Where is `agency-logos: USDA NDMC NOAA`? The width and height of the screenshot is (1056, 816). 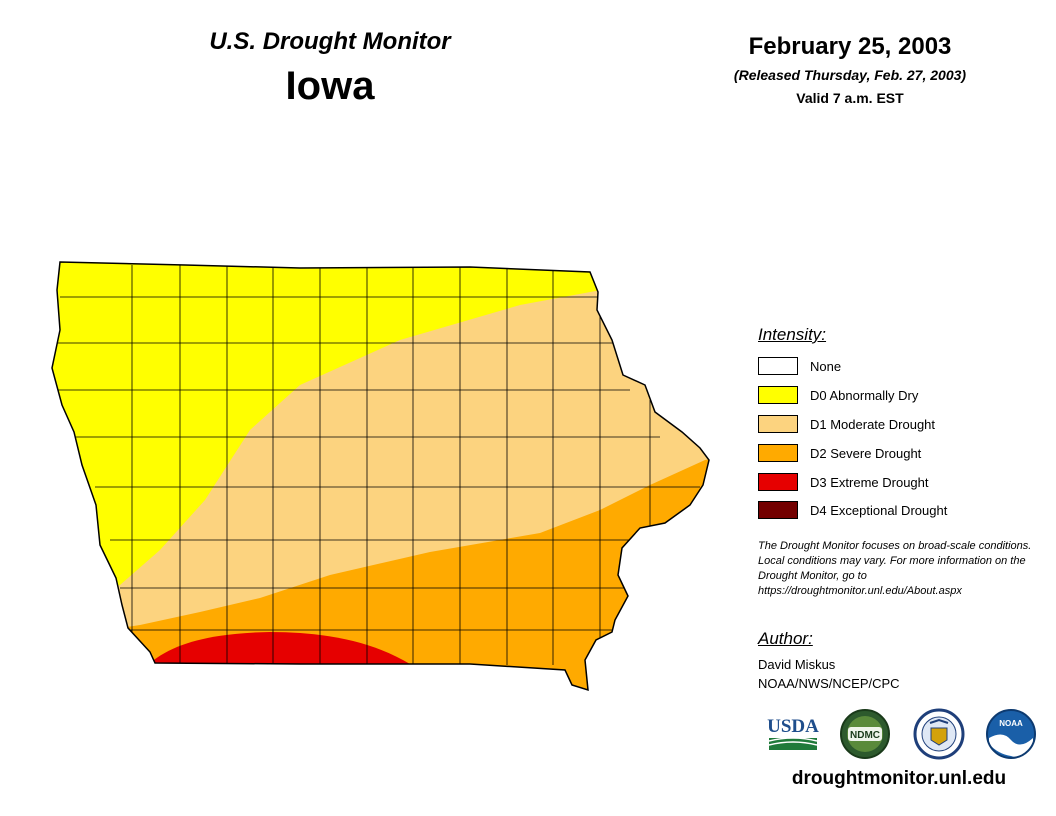 agency-logos: USDA NDMC NOAA is located at coordinates (901, 734).